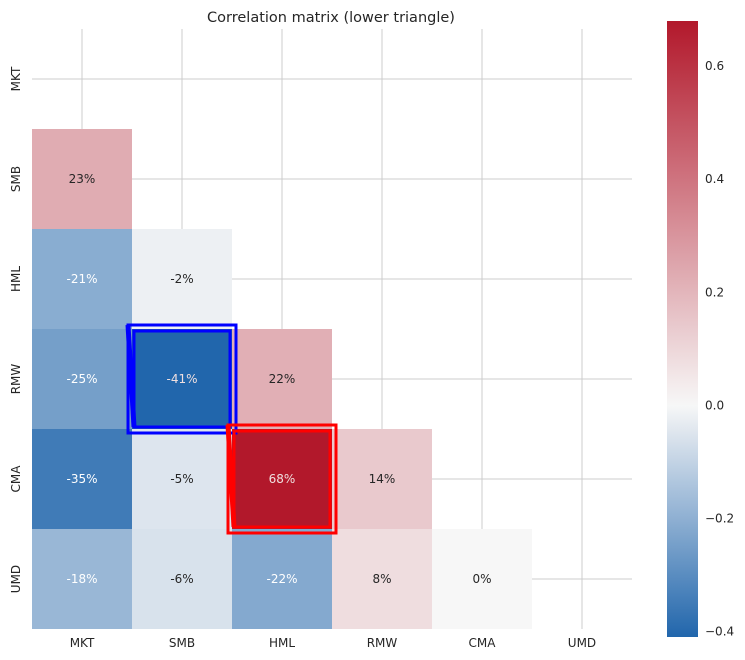 This screenshot has width=745, height=660. I want to click on y-tick-label-smb: SMB, so click(16, 179).